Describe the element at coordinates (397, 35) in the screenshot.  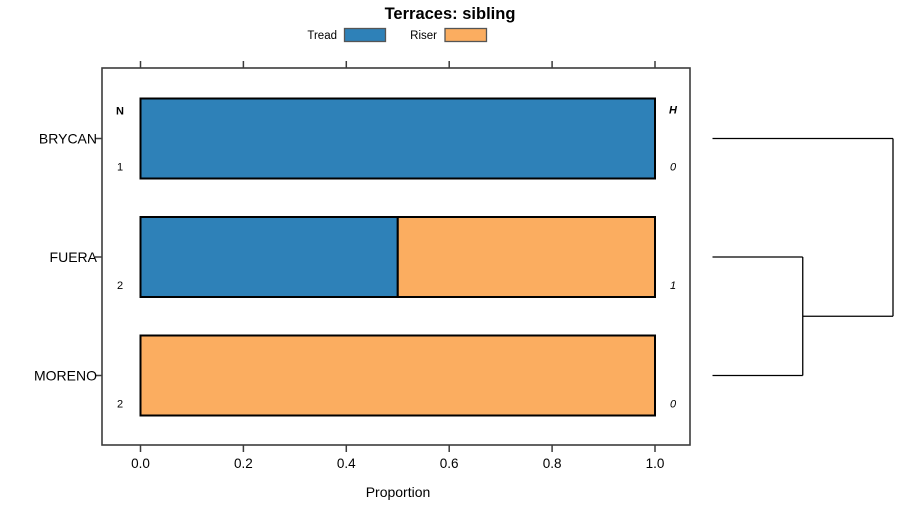
I see `legend: Tread Riser` at that location.